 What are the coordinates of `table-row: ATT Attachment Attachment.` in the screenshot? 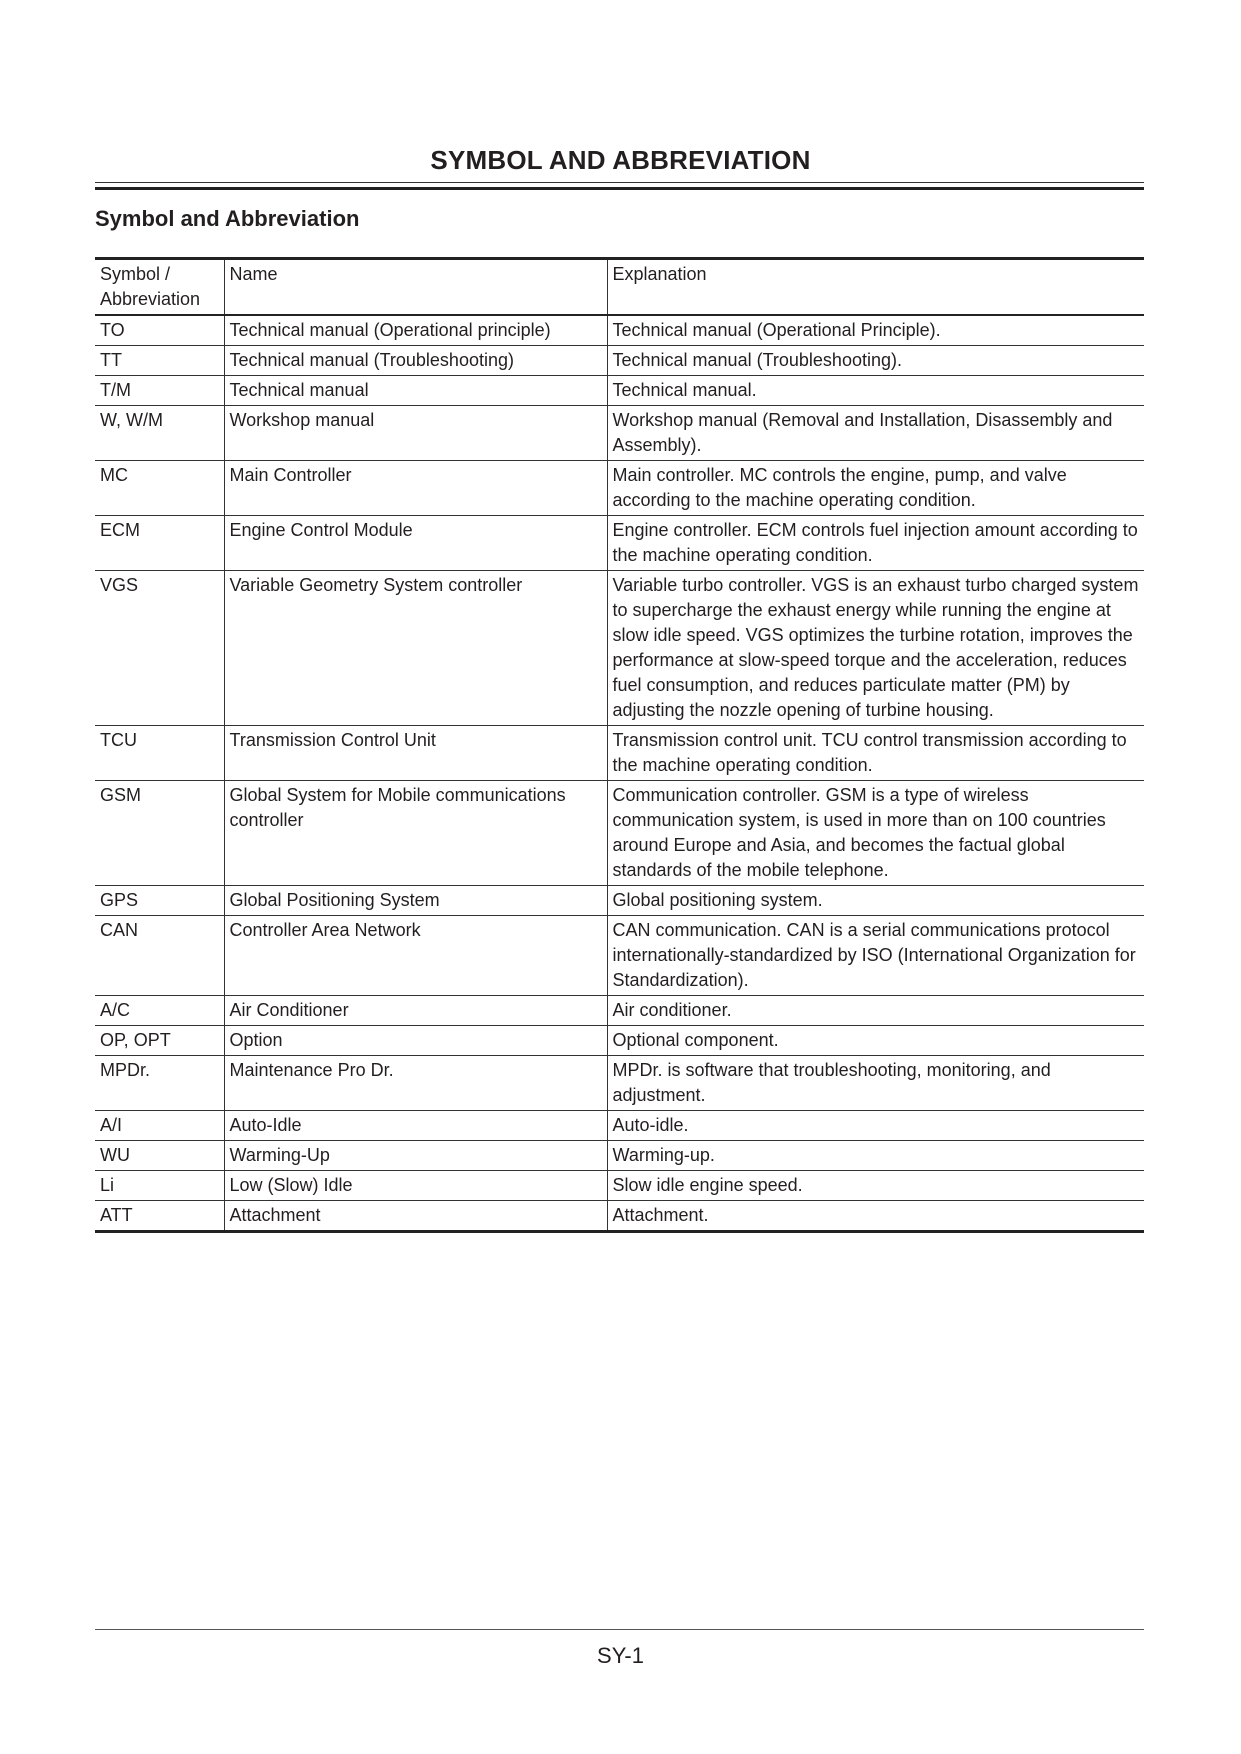 It's located at (619, 1216).